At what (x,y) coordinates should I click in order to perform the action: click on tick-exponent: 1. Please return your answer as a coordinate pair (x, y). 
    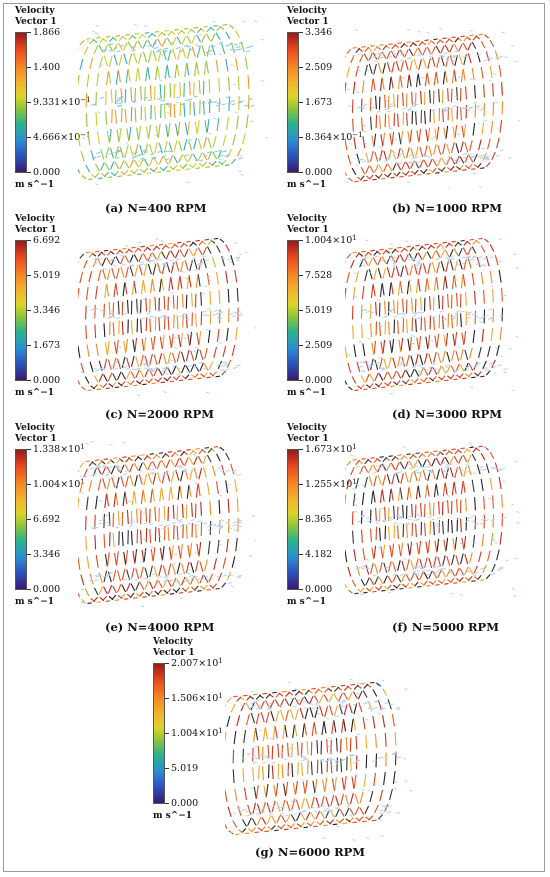
    Looking at the image, I should click on (354, 238).